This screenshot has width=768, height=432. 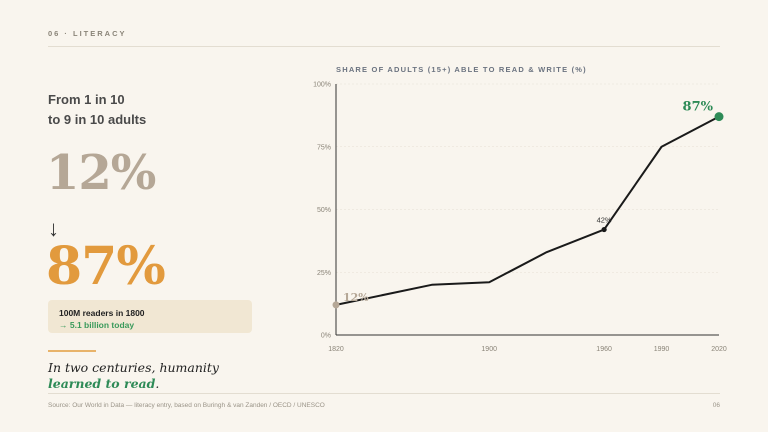 I want to click on accent-divider, so click(x=72, y=351).